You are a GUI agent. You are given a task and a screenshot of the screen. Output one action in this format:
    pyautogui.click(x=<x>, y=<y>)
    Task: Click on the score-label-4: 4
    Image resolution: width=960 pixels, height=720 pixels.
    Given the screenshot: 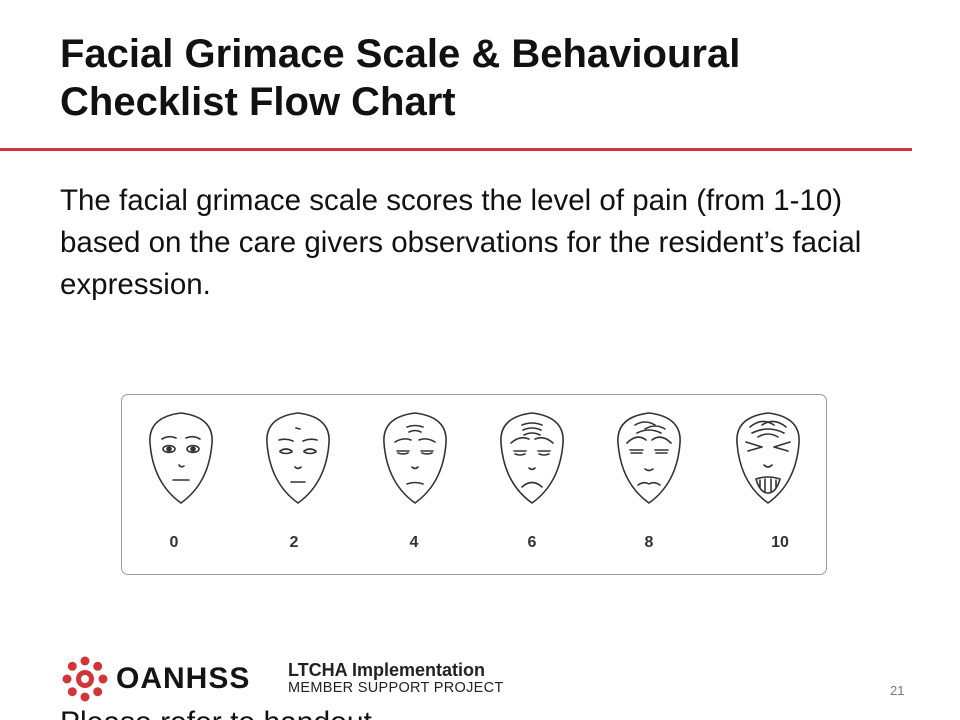 What is the action you would take?
    pyautogui.click(x=414, y=542)
    